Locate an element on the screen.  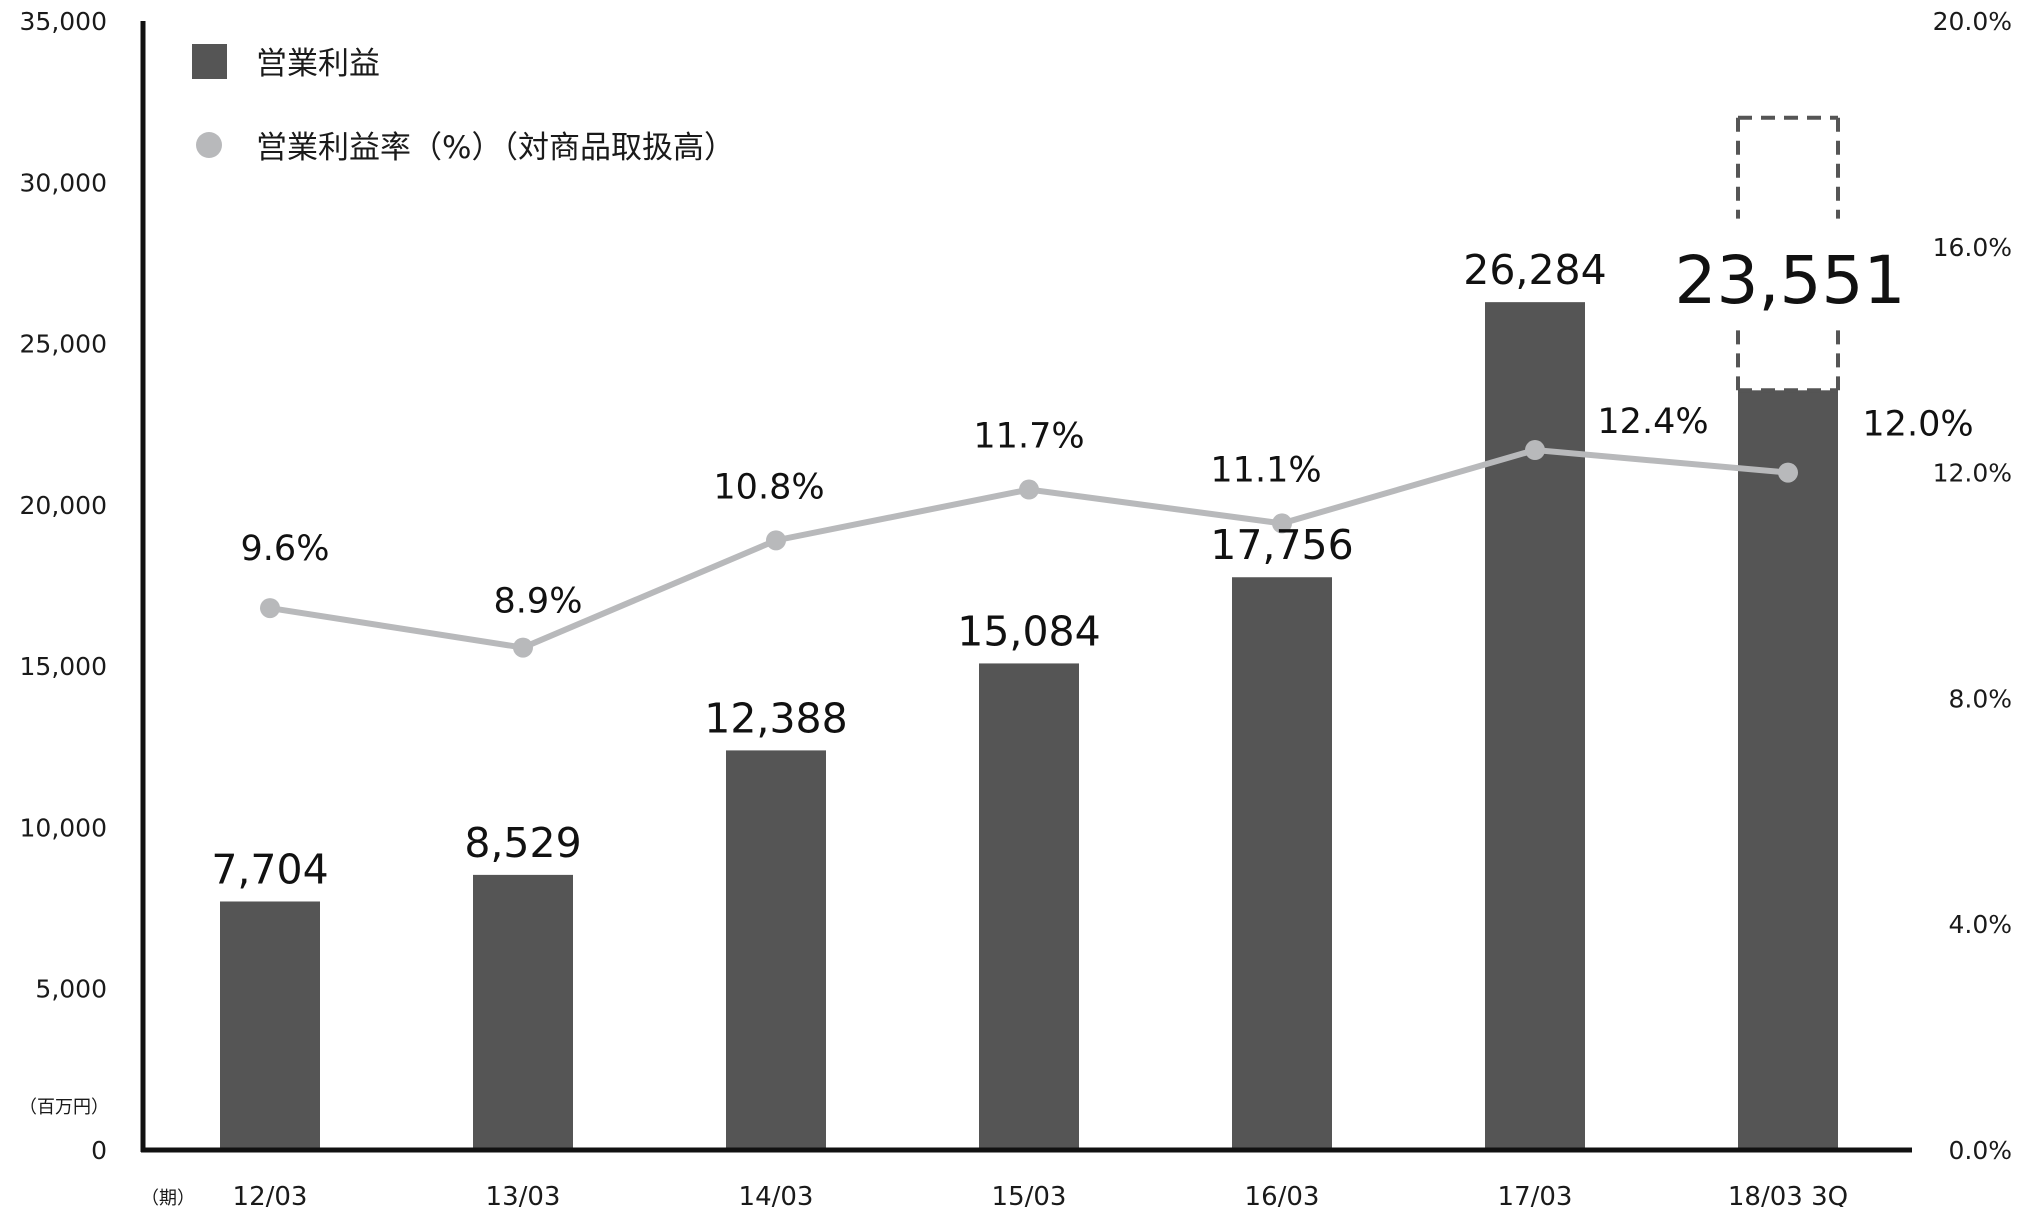
x-tick-label: 18/03 3Q is located at coordinates (1788, 1194).